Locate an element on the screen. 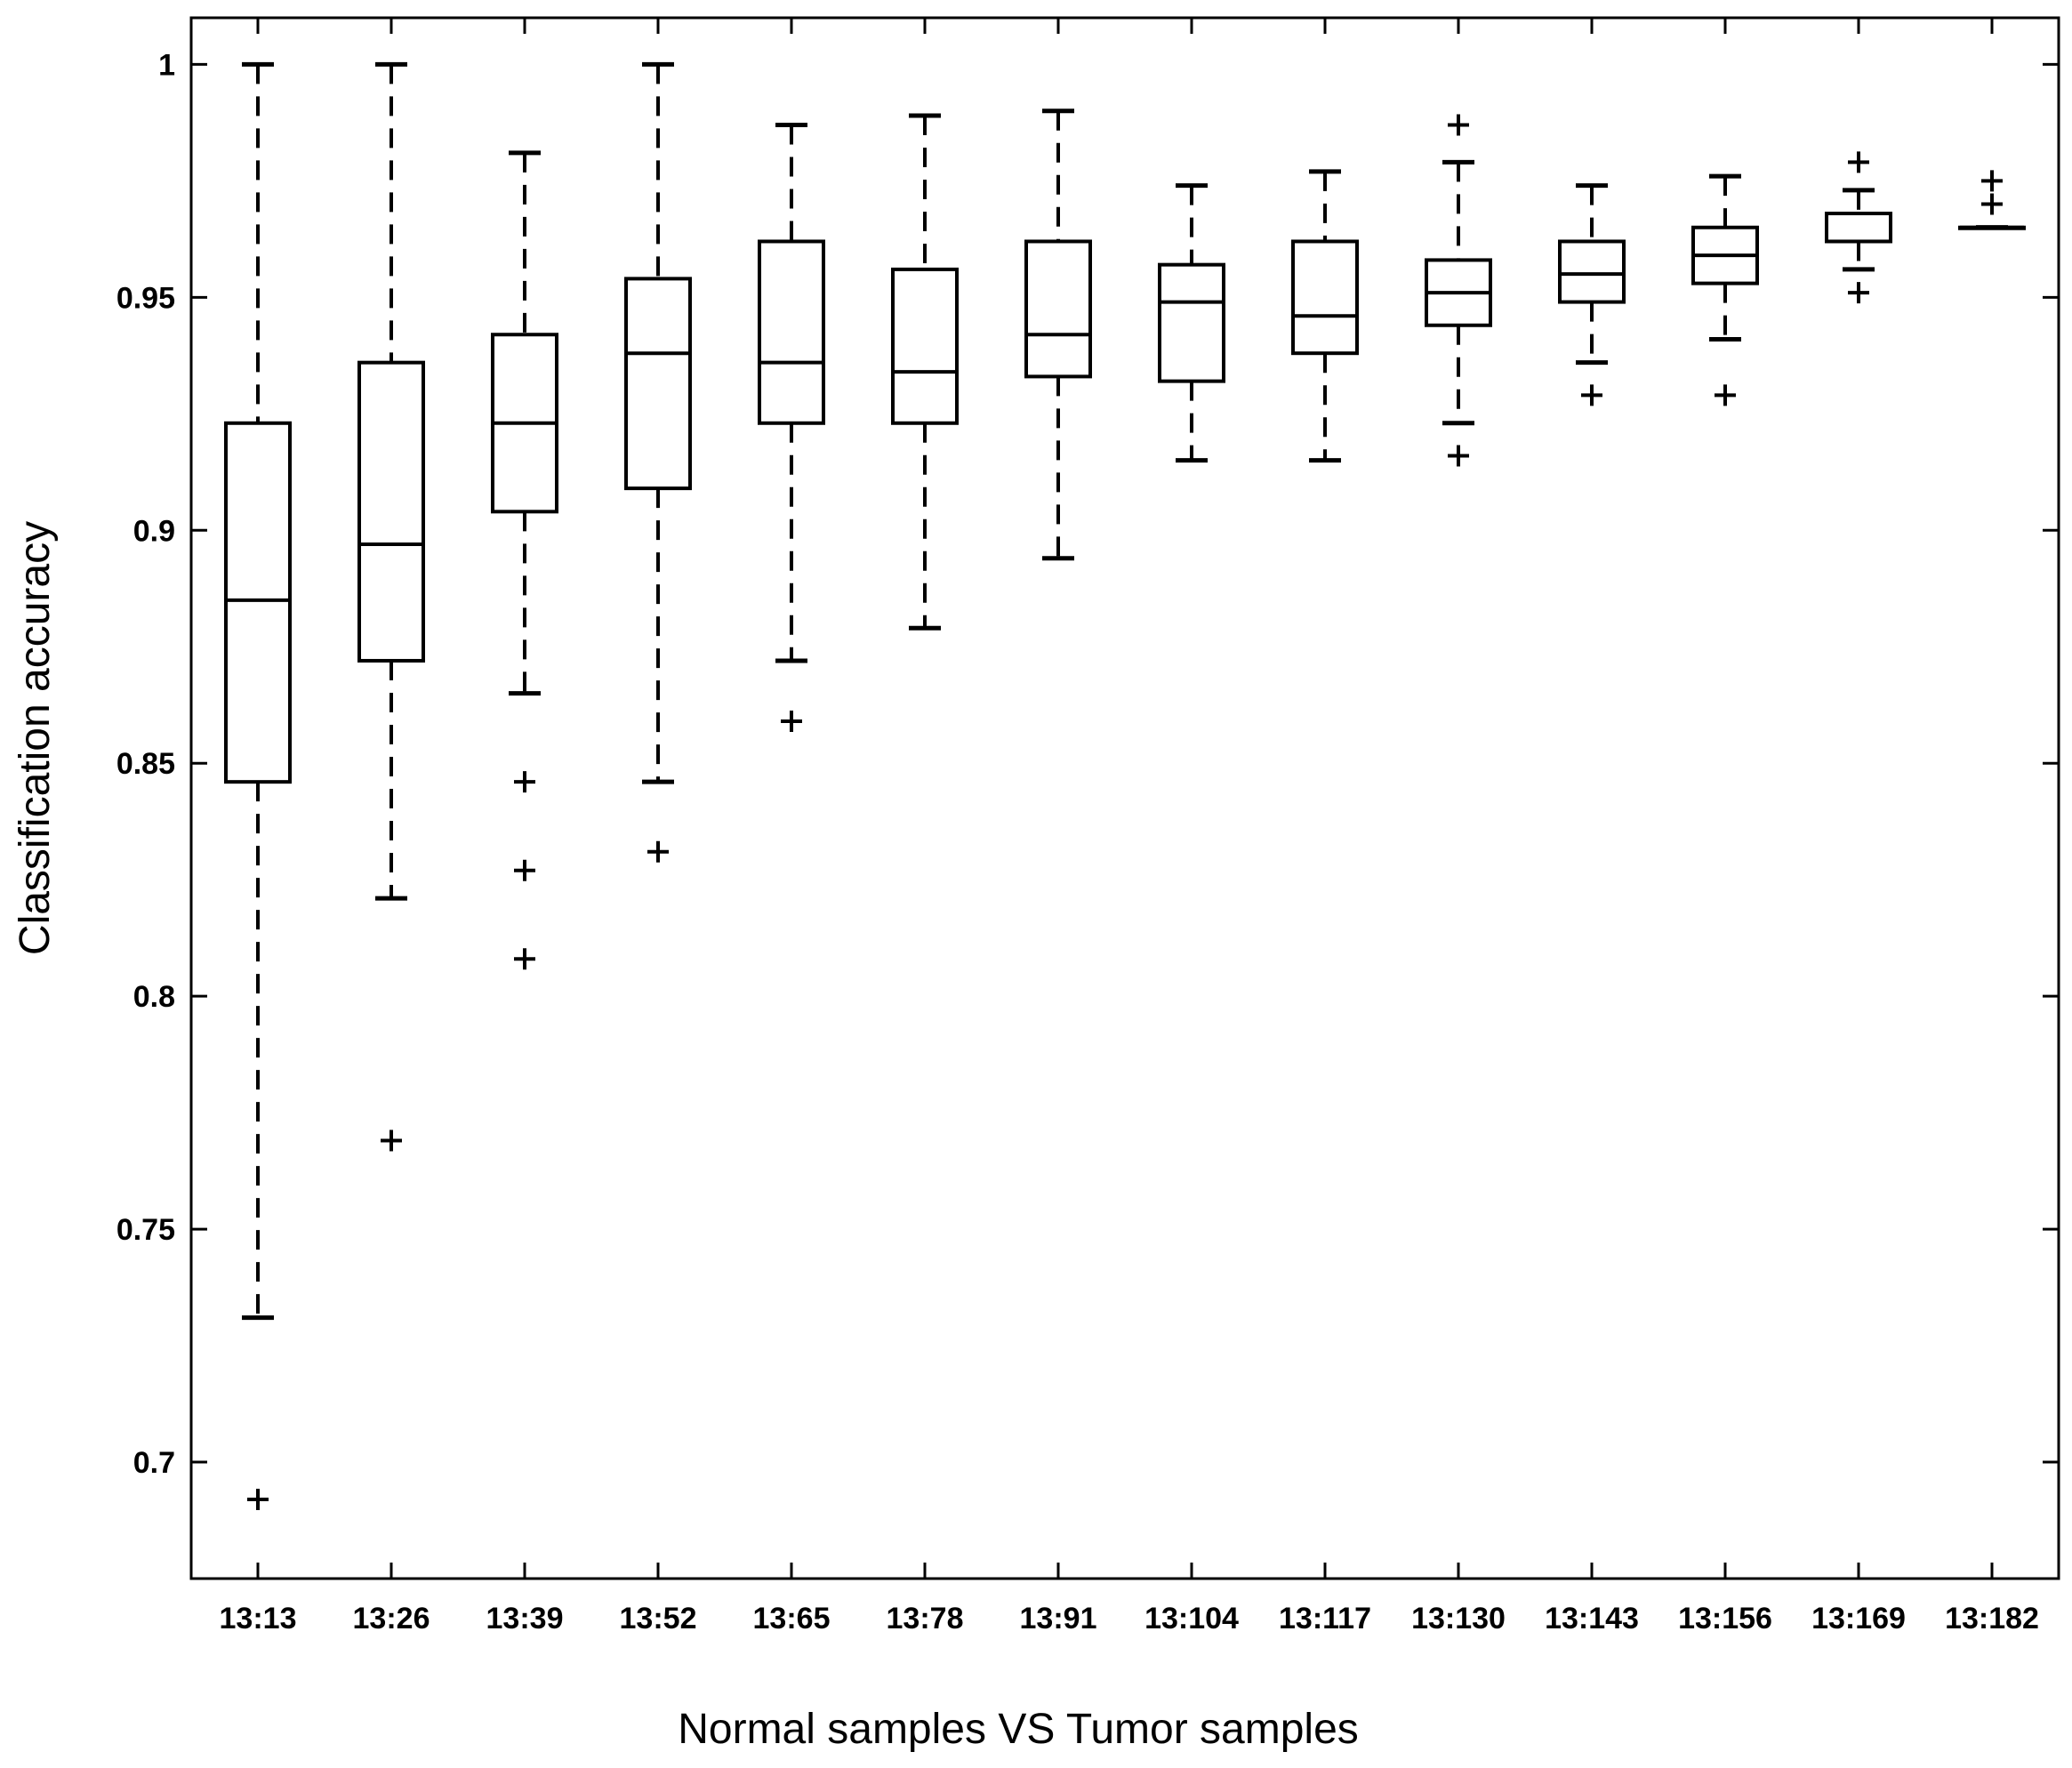 Image resolution: width=2072 pixels, height=1768 pixels. x-tick-label: 13:91 is located at coordinates (1058, 1619).